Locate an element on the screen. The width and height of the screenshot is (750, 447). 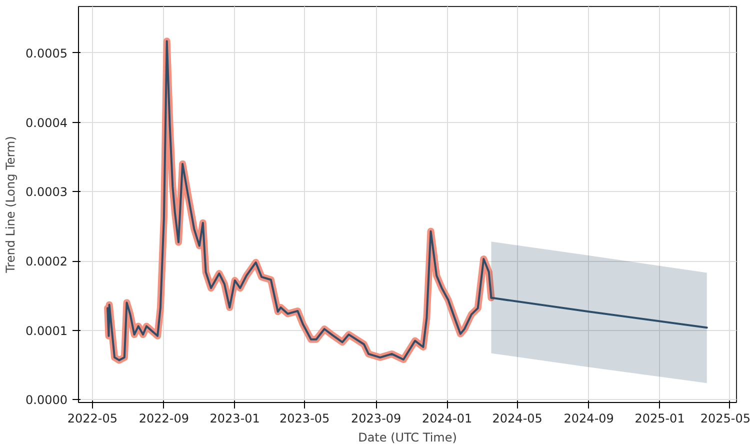
x-tick-label: 2024-09 is located at coordinates (589, 419).